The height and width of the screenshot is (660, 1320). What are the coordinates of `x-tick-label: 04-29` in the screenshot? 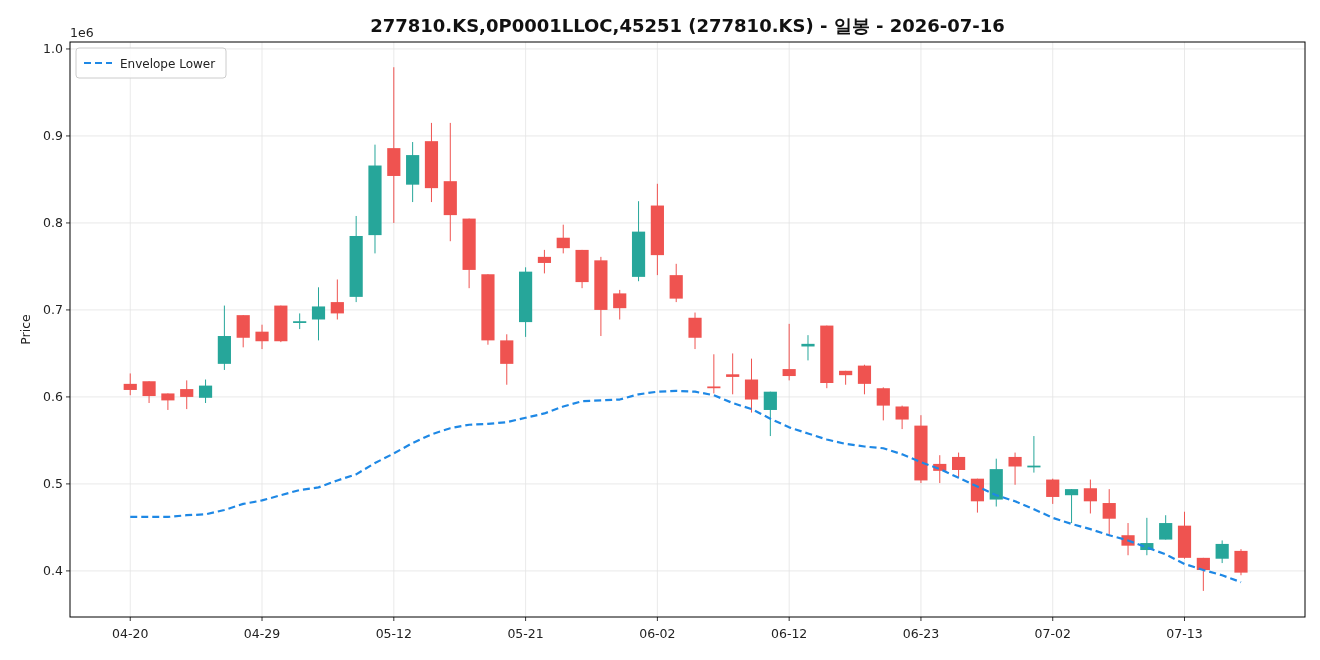 It's located at (262, 633).